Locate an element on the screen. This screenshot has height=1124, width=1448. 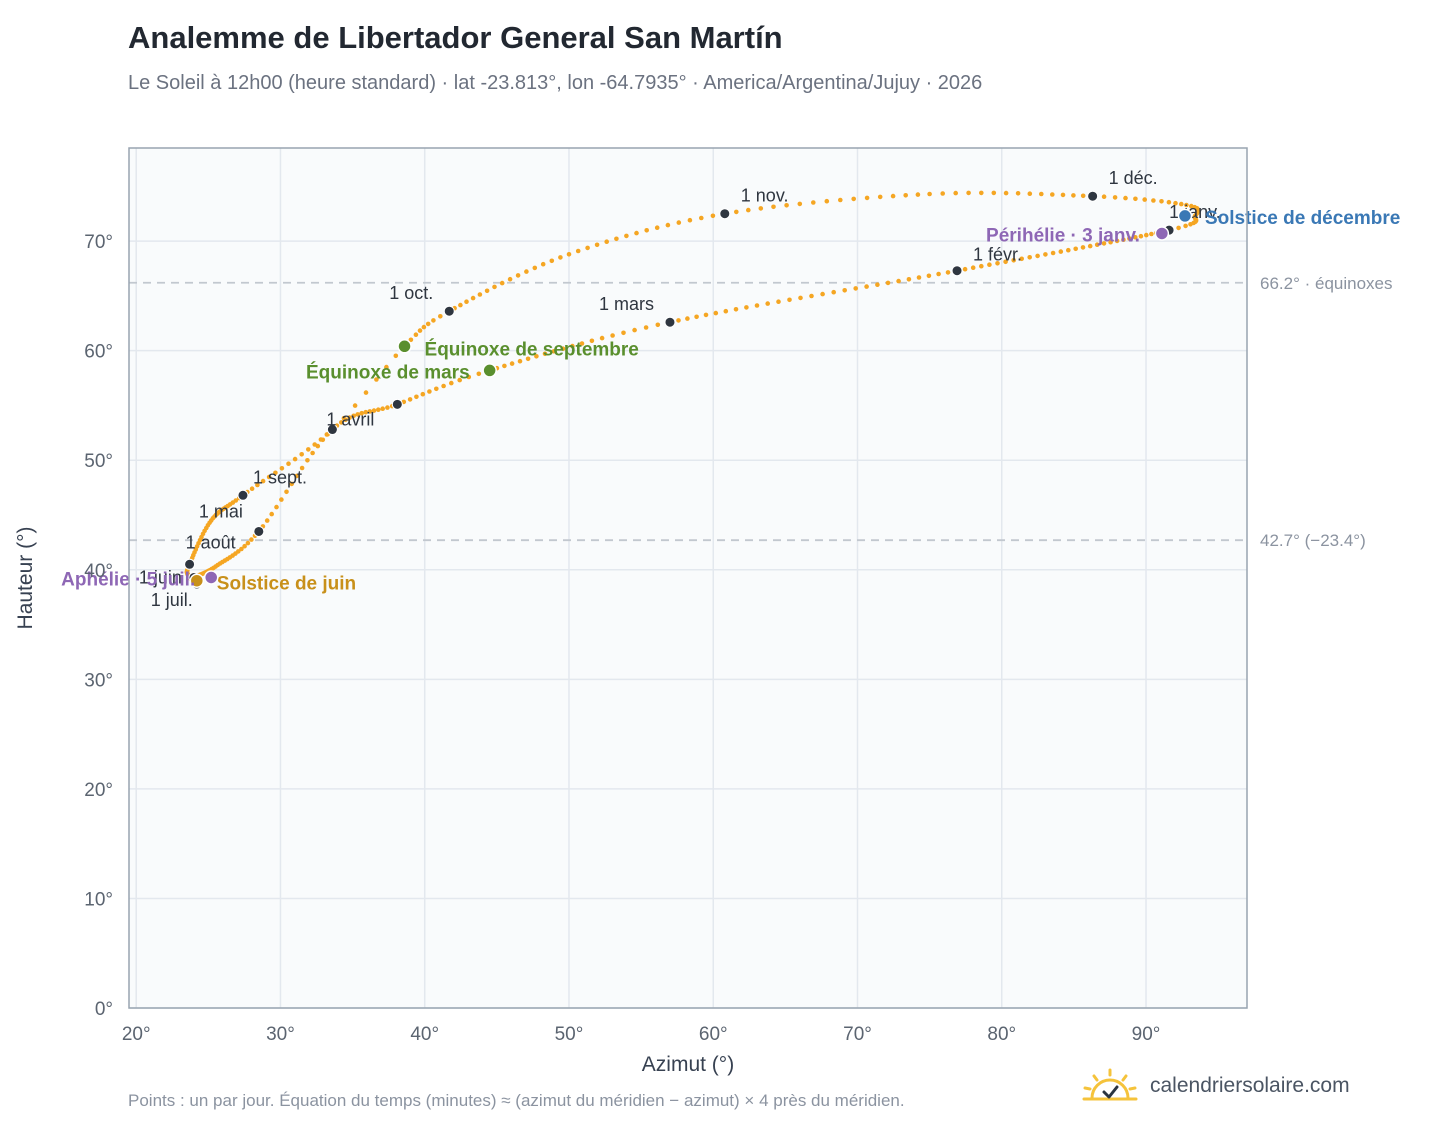
reference-line-label: 66.2° · équinoxes is located at coordinates (1326, 283).